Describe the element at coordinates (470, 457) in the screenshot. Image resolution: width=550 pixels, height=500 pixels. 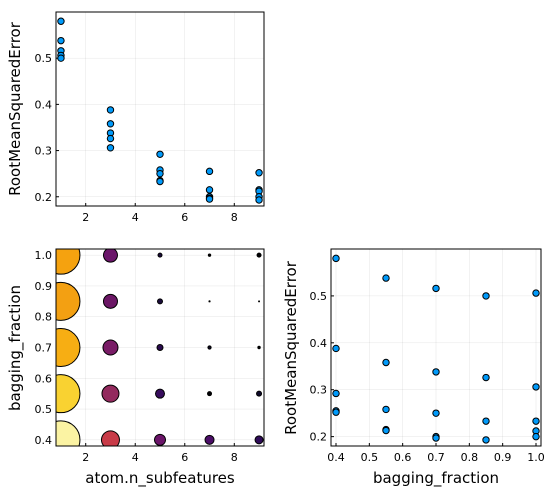
I see `x-tick-label: 0.8` at that location.